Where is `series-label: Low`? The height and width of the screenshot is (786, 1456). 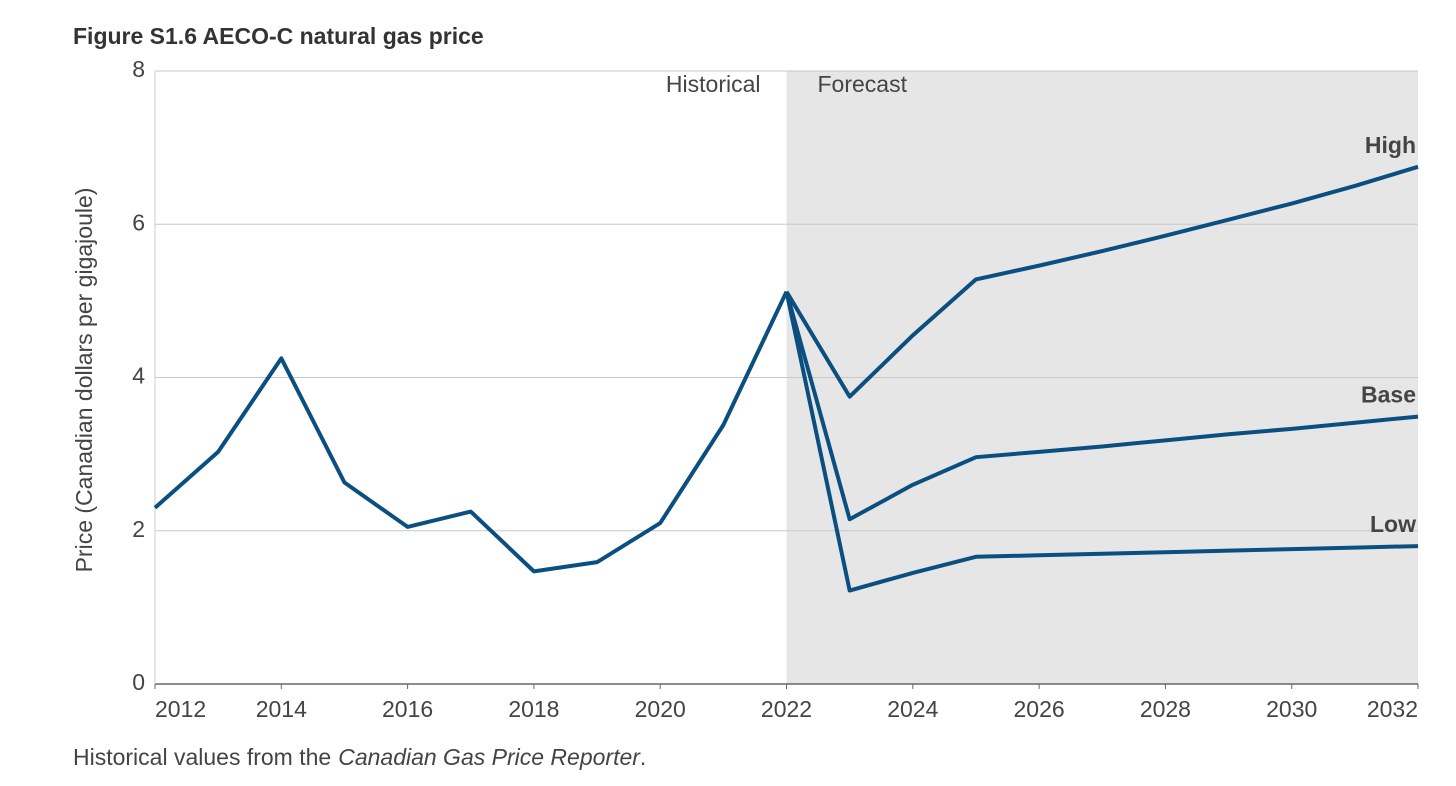 series-label: Low is located at coordinates (1393, 524).